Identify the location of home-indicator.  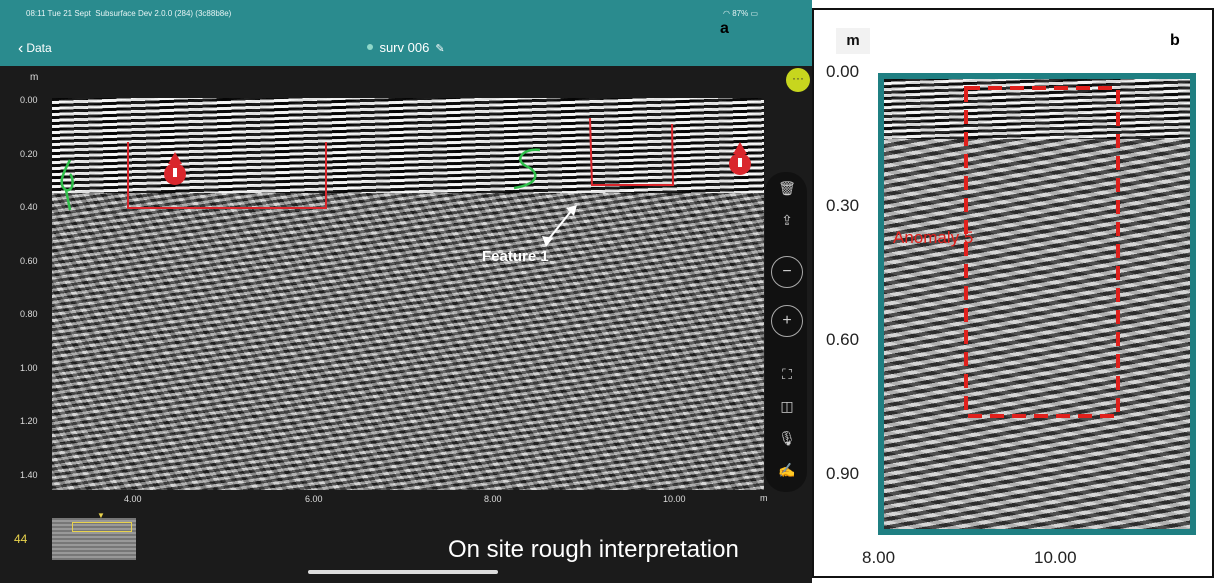
(403, 572).